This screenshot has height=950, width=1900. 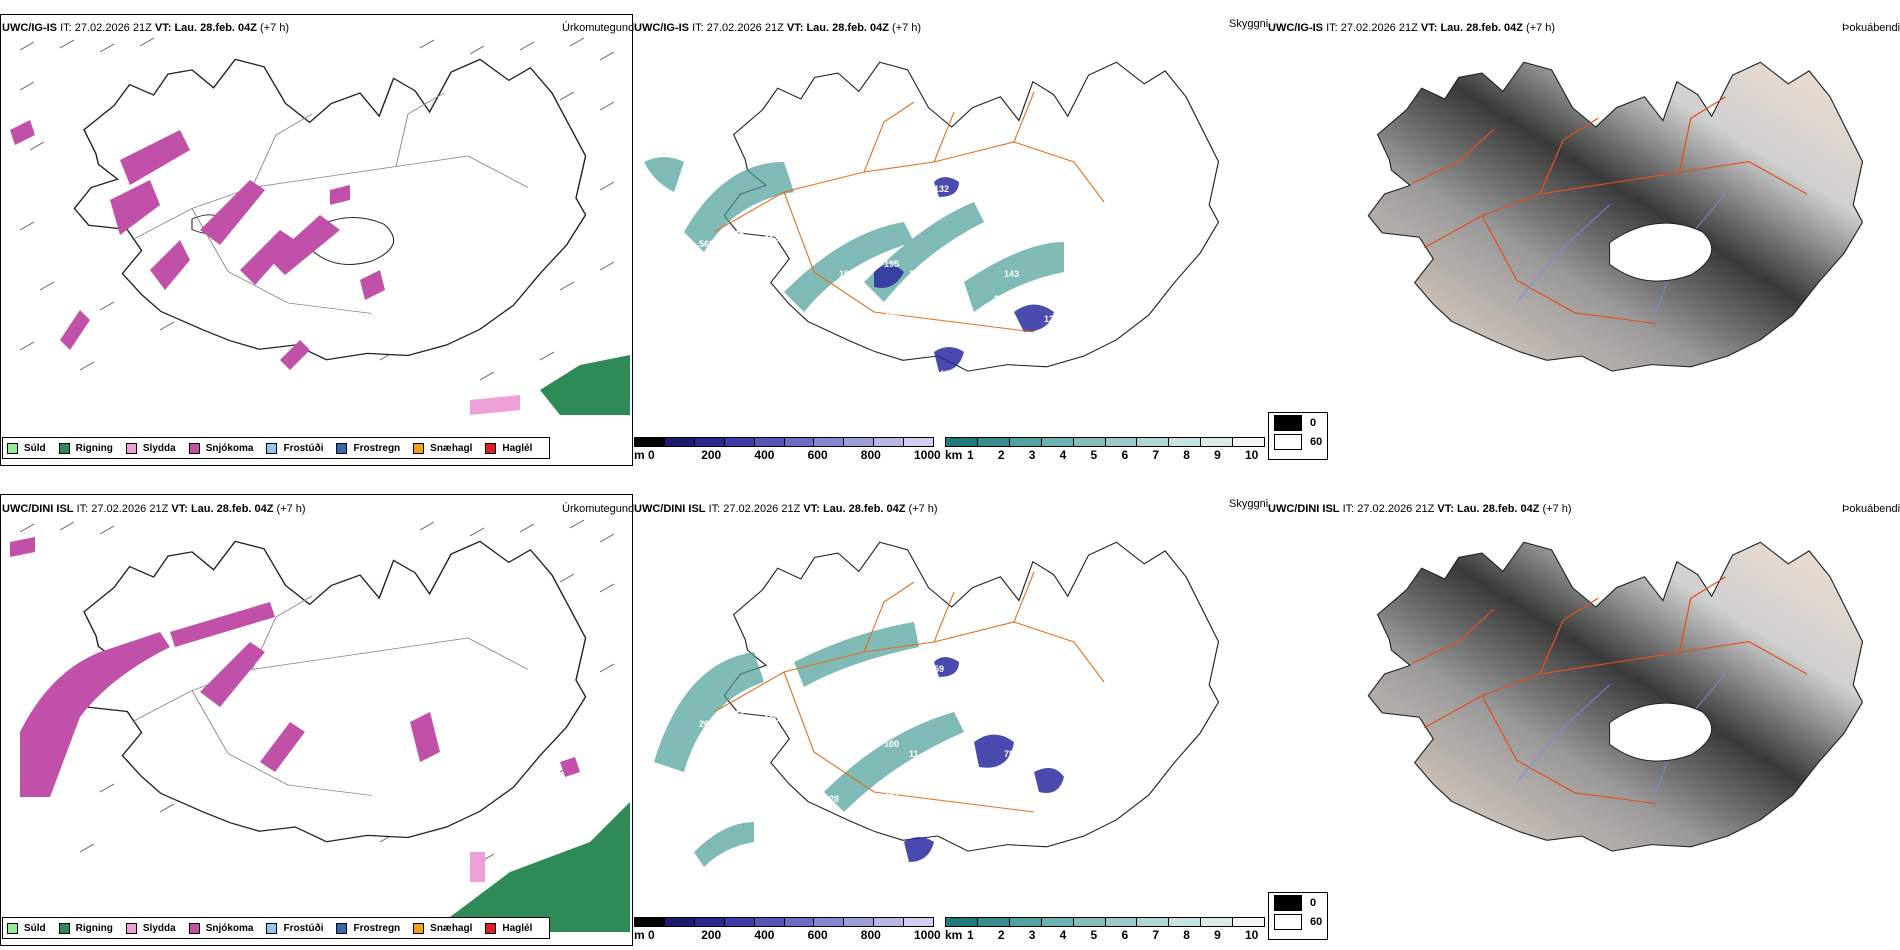 What do you see at coordinates (1217, 935) in the screenshot?
I see `colorbar-tick-label: 9` at bounding box center [1217, 935].